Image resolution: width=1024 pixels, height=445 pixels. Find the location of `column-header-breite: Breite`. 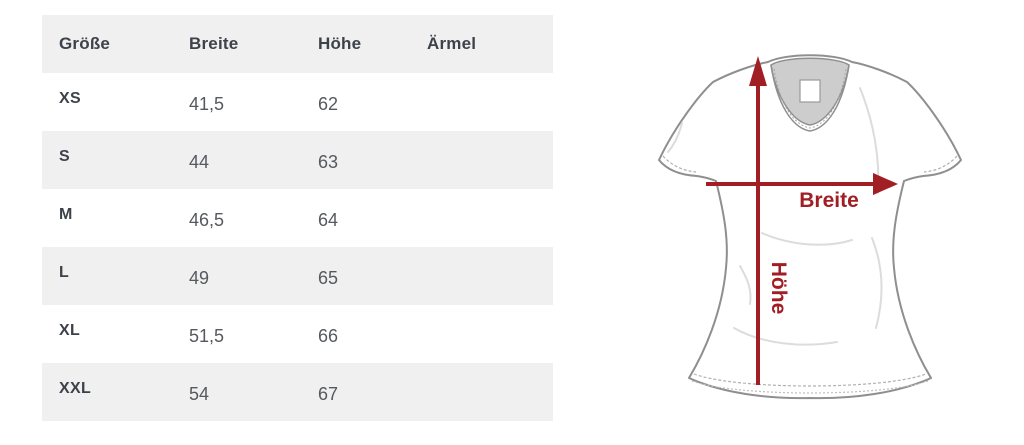

column-header-breite: Breite is located at coordinates (214, 43).